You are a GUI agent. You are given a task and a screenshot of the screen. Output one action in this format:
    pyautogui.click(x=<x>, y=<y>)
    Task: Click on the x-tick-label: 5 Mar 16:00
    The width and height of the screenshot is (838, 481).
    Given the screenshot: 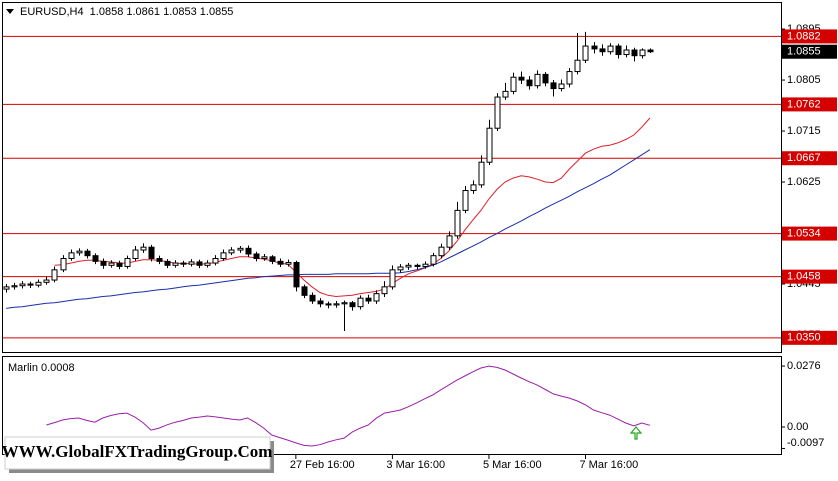 What is the action you would take?
    pyautogui.click(x=512, y=465)
    